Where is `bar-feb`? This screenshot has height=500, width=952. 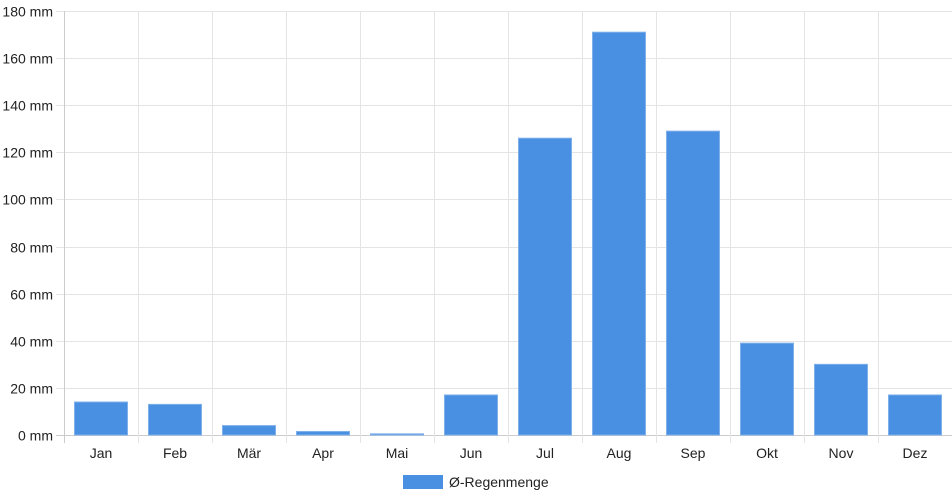
bar-feb is located at coordinates (175, 419).